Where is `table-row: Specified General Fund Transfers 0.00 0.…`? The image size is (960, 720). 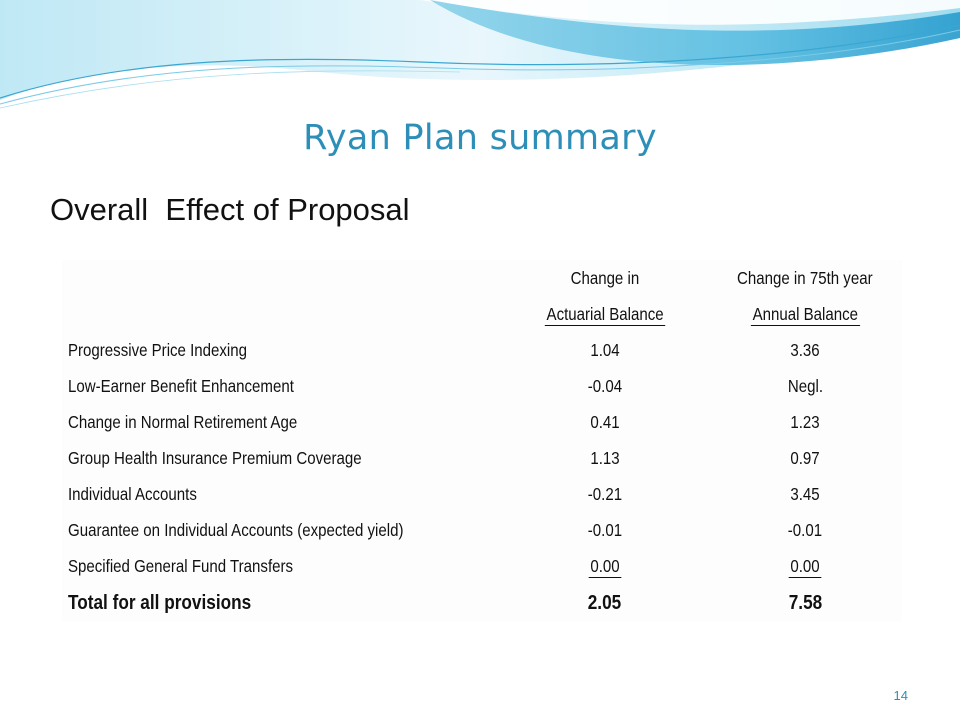 table-row: Specified General Fund Transfers 0.00 0.… is located at coordinates (482, 566).